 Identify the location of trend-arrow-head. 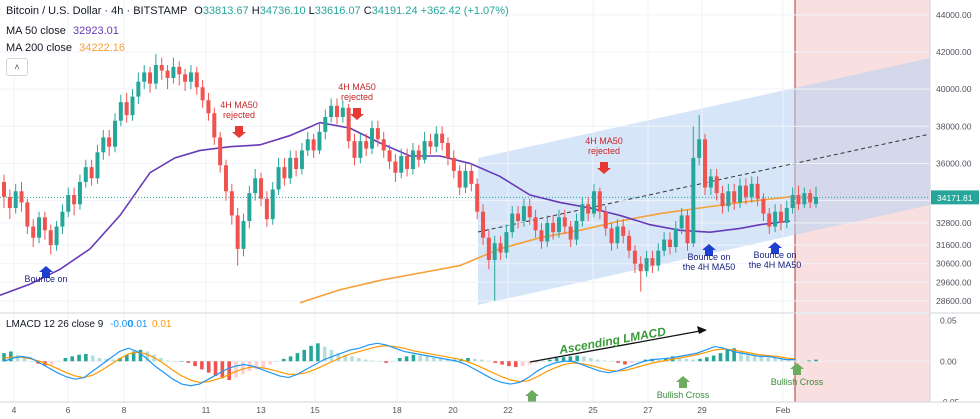
(702, 330).